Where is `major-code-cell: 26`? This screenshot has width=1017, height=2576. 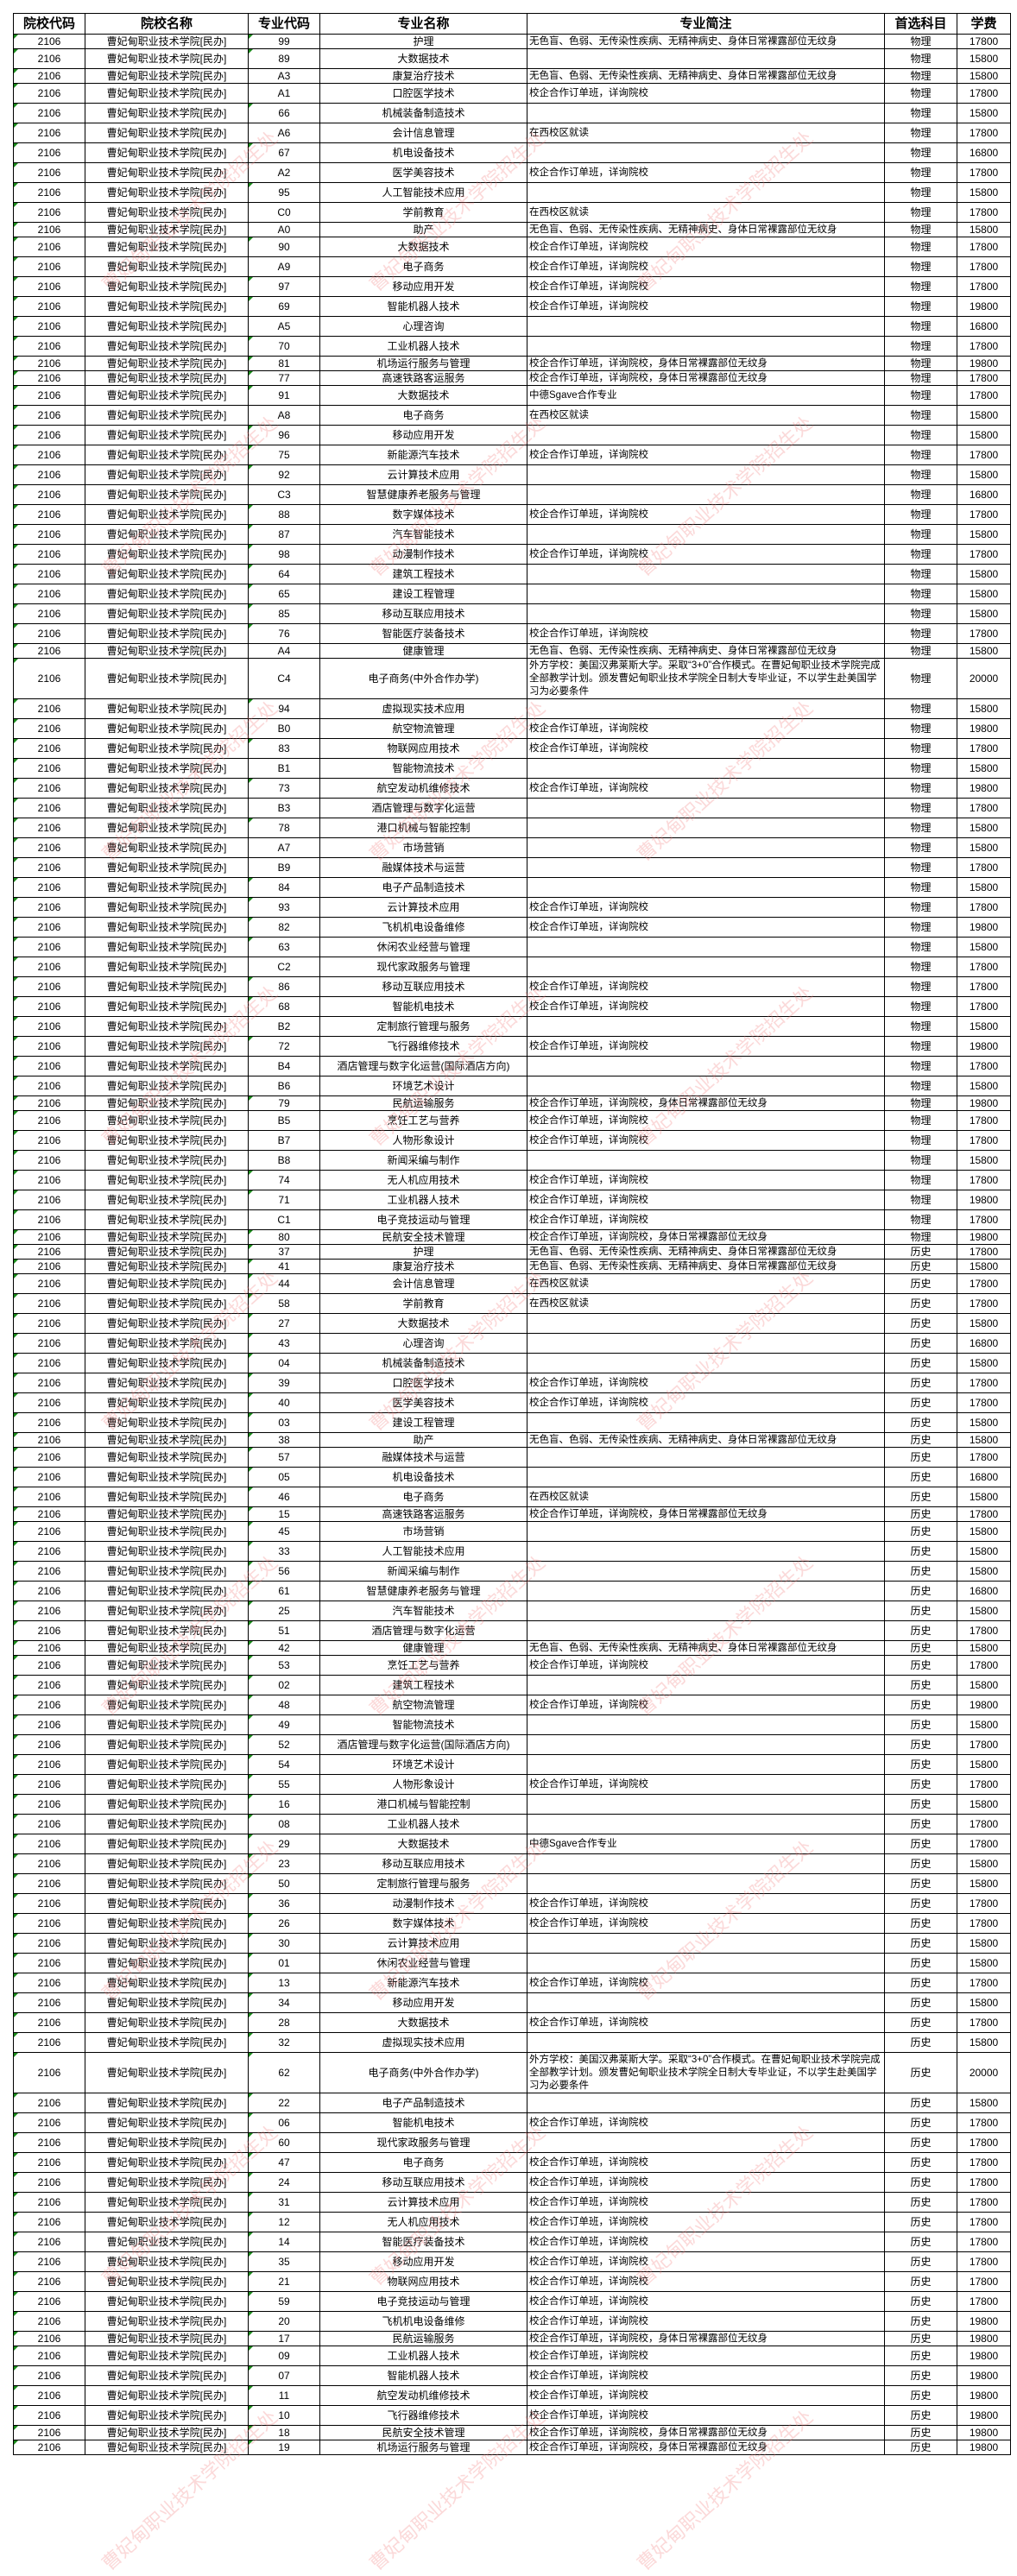 major-code-cell: 26 is located at coordinates (284, 1923).